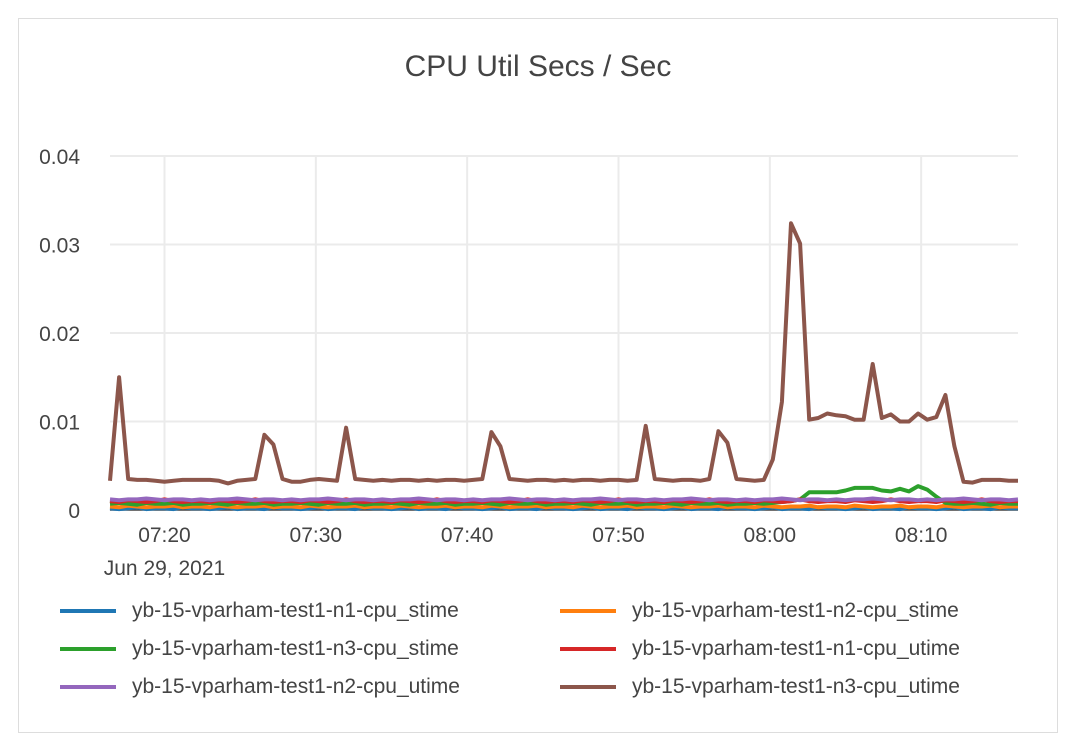 The height and width of the screenshot is (754, 1076). What do you see at coordinates (796, 648) in the screenshot?
I see `legend-label: yb-15-vparham-test1-n1-cpu_utime` at bounding box center [796, 648].